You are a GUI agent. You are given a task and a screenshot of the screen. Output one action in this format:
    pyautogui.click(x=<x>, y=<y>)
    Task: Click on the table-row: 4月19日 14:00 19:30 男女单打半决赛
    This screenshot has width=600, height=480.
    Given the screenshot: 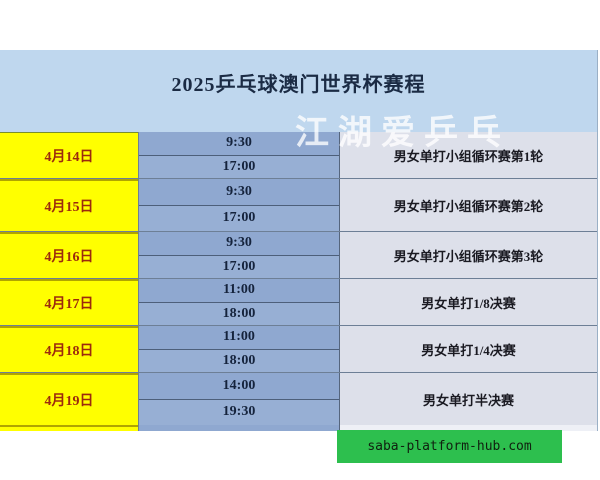 What is the action you would take?
    pyautogui.click(x=298, y=398)
    